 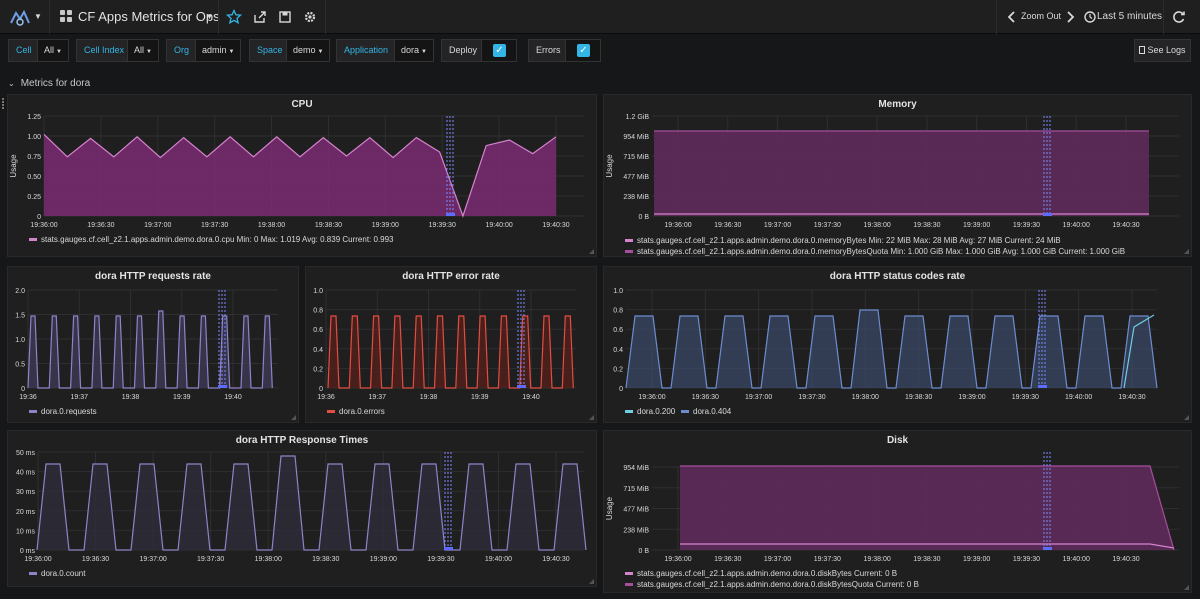 I want to click on panel-title: dora HTTP error rate, so click(x=451, y=276).